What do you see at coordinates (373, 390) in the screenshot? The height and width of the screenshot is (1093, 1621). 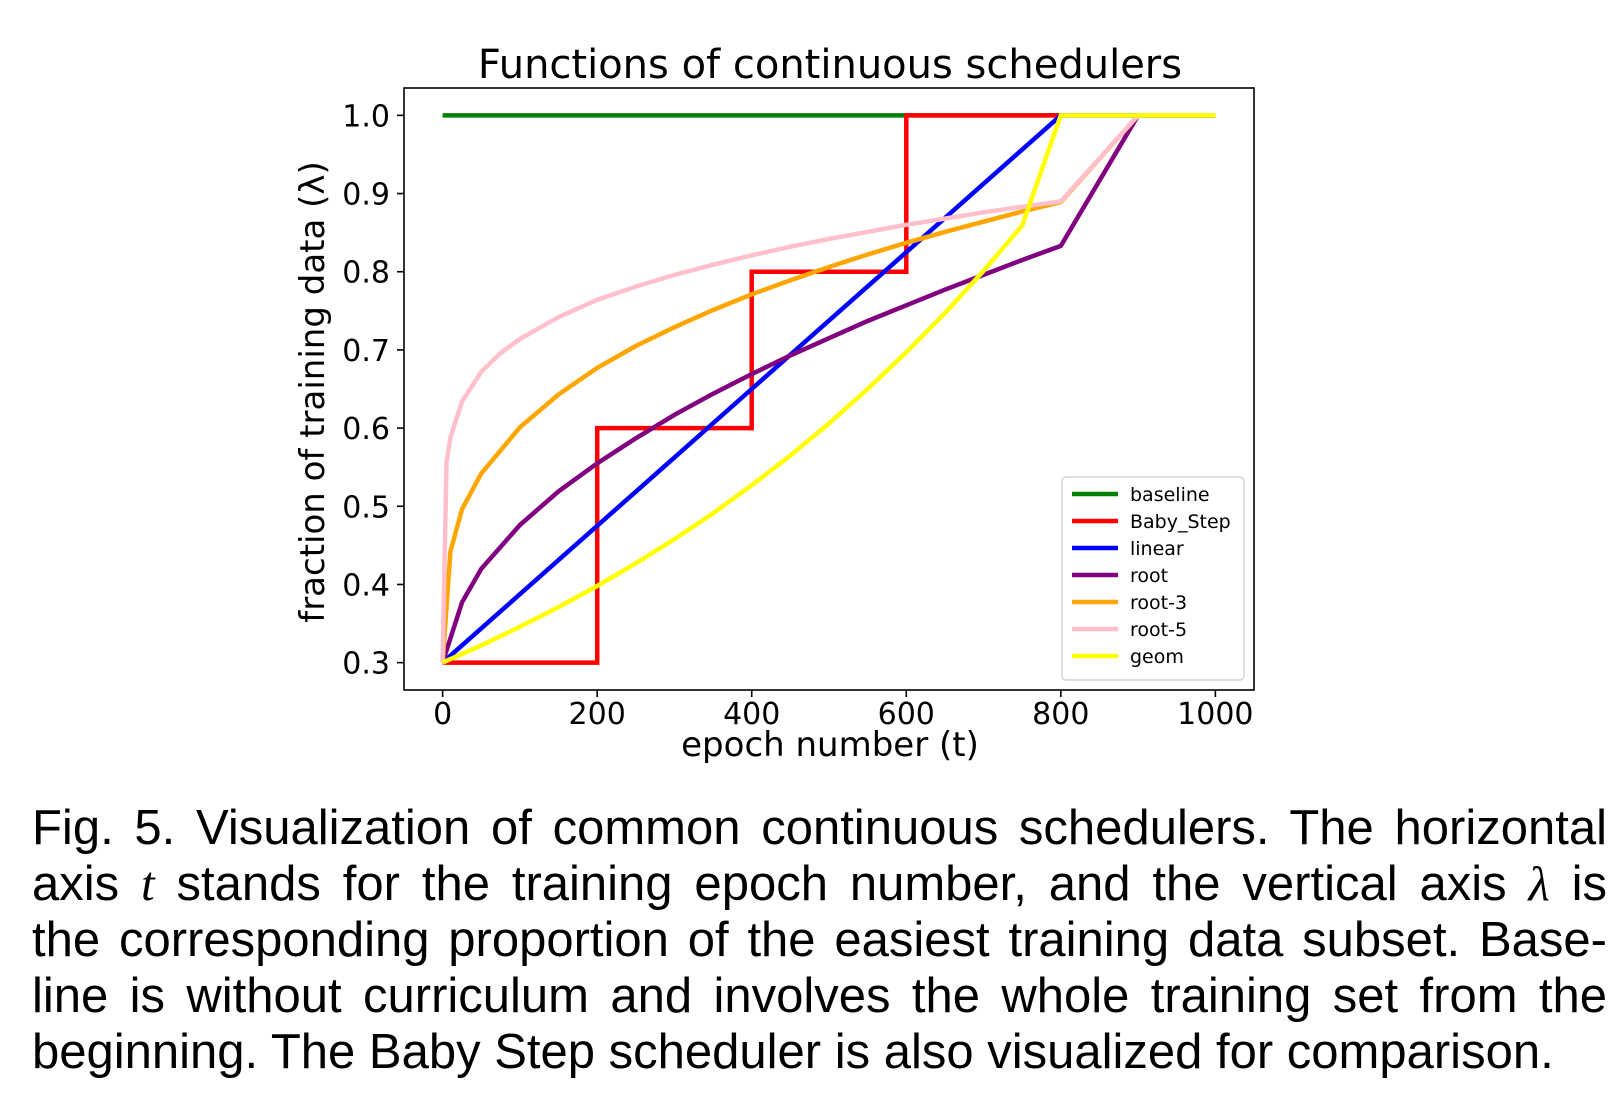 I see `y-axis: 0.3 0.4 0.5 0.6 0.7 0.8 0.9 1.0` at bounding box center [373, 390].